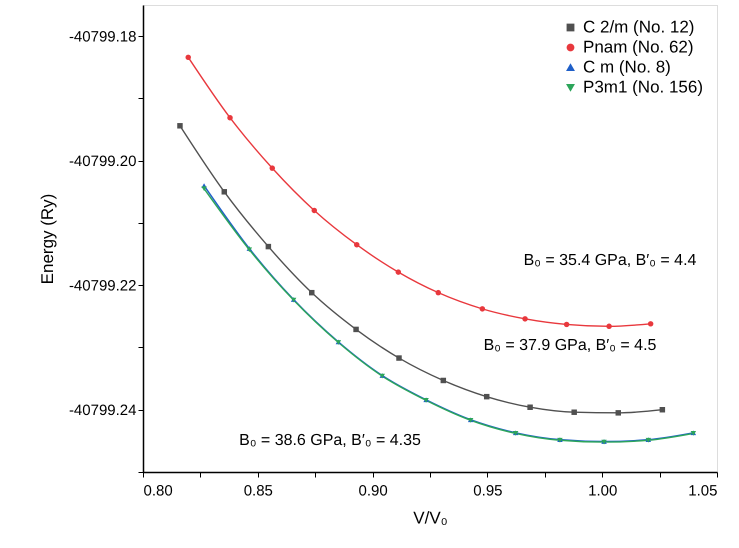  Describe the element at coordinates (258, 491) in the screenshot. I see `x-tick-label: 0.85` at that location.